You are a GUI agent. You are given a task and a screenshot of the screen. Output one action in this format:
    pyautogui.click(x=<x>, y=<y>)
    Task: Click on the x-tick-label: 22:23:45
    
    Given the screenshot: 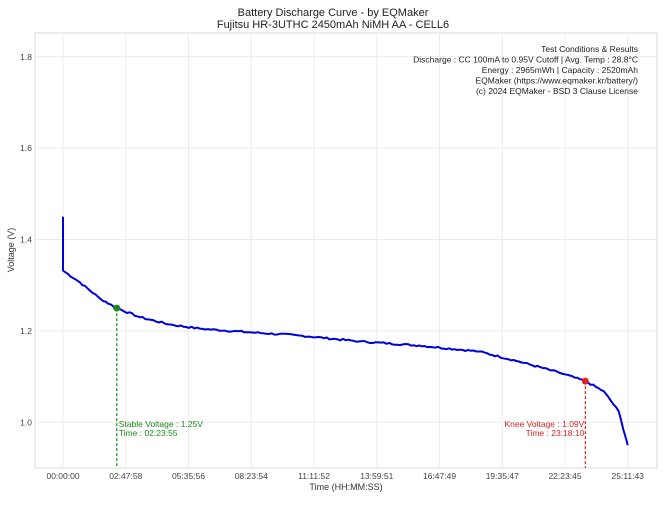 What is the action you would take?
    pyautogui.click(x=564, y=476)
    